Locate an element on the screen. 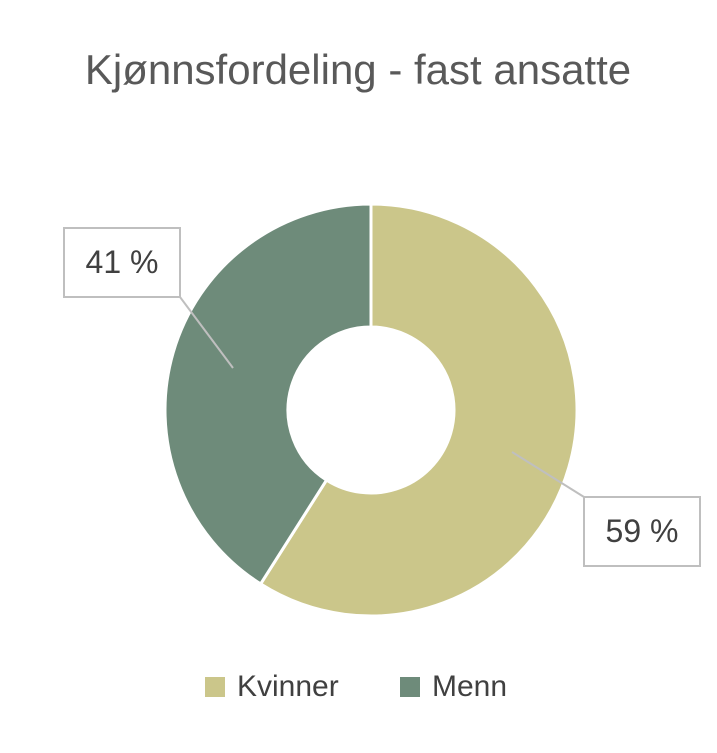 This screenshot has width=717, height=753. data-label: 59 % is located at coordinates (642, 531).